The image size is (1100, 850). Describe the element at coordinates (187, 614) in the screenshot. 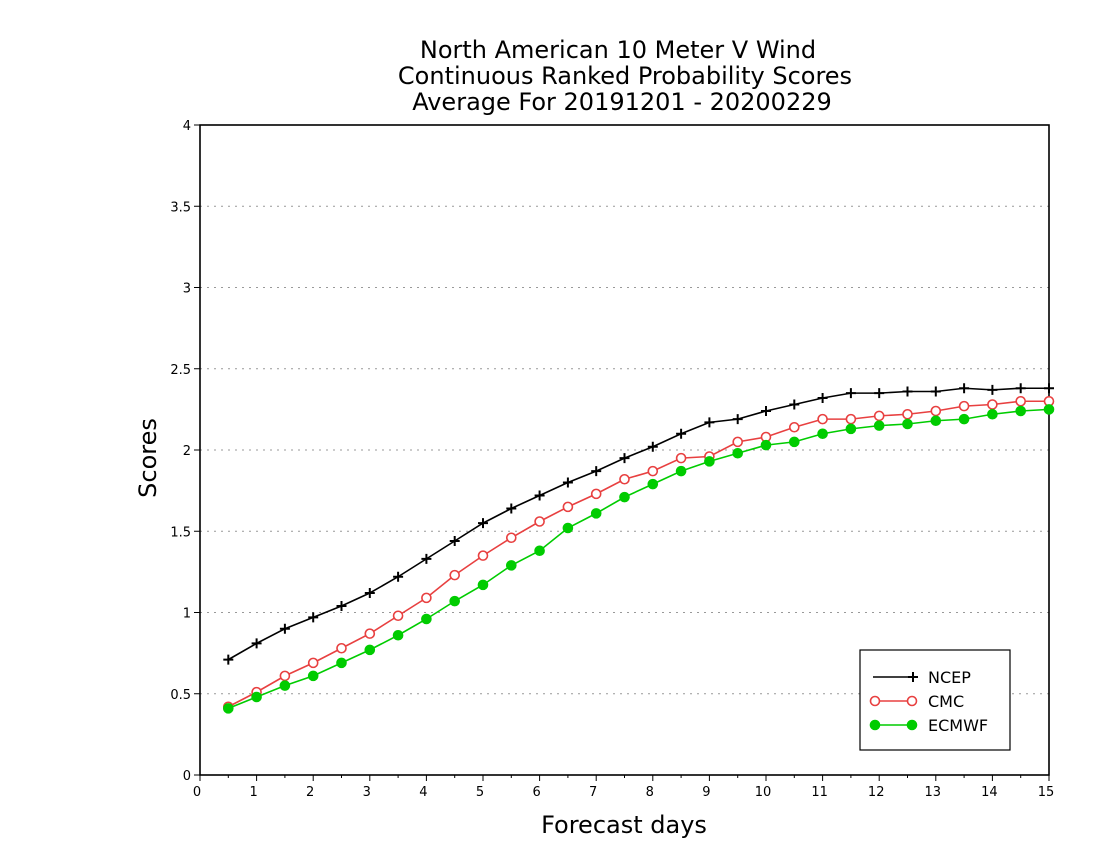

I see `y-tick-label: 1` at that location.